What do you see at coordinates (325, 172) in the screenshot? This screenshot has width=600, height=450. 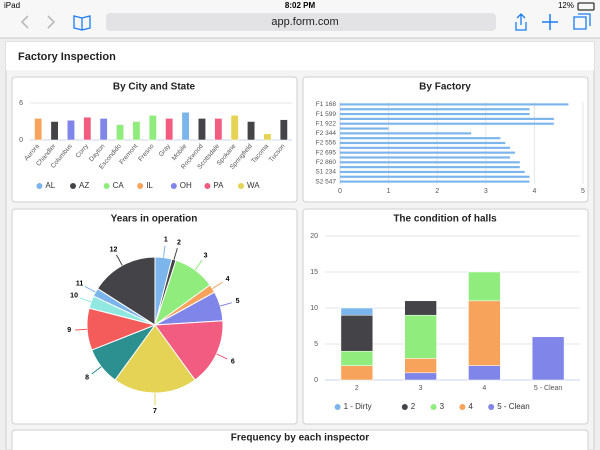 I see `y-tick-label: S1 234` at bounding box center [325, 172].